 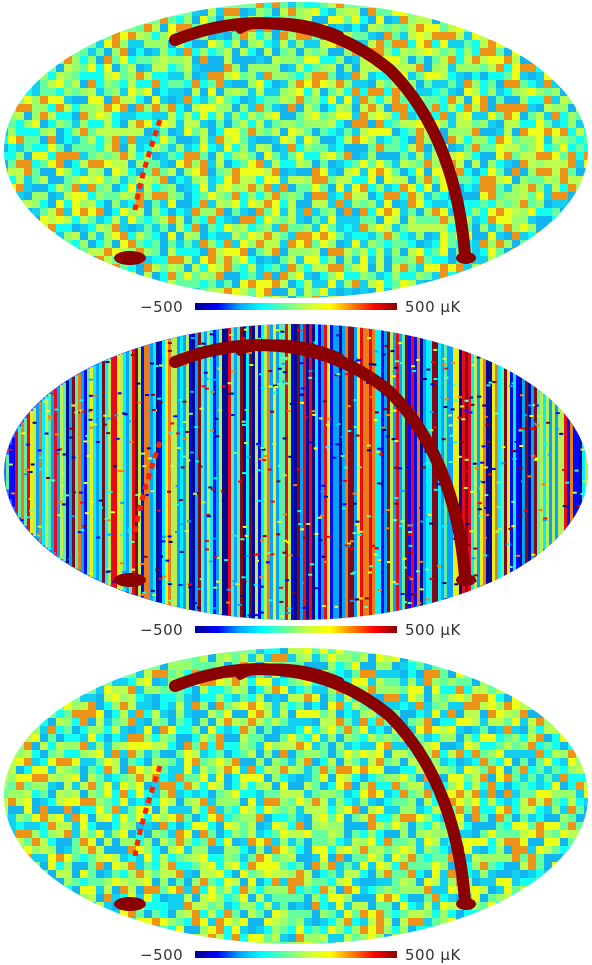 I want to click on colorbar-row-3: −500 500 μK, so click(x=296, y=955).